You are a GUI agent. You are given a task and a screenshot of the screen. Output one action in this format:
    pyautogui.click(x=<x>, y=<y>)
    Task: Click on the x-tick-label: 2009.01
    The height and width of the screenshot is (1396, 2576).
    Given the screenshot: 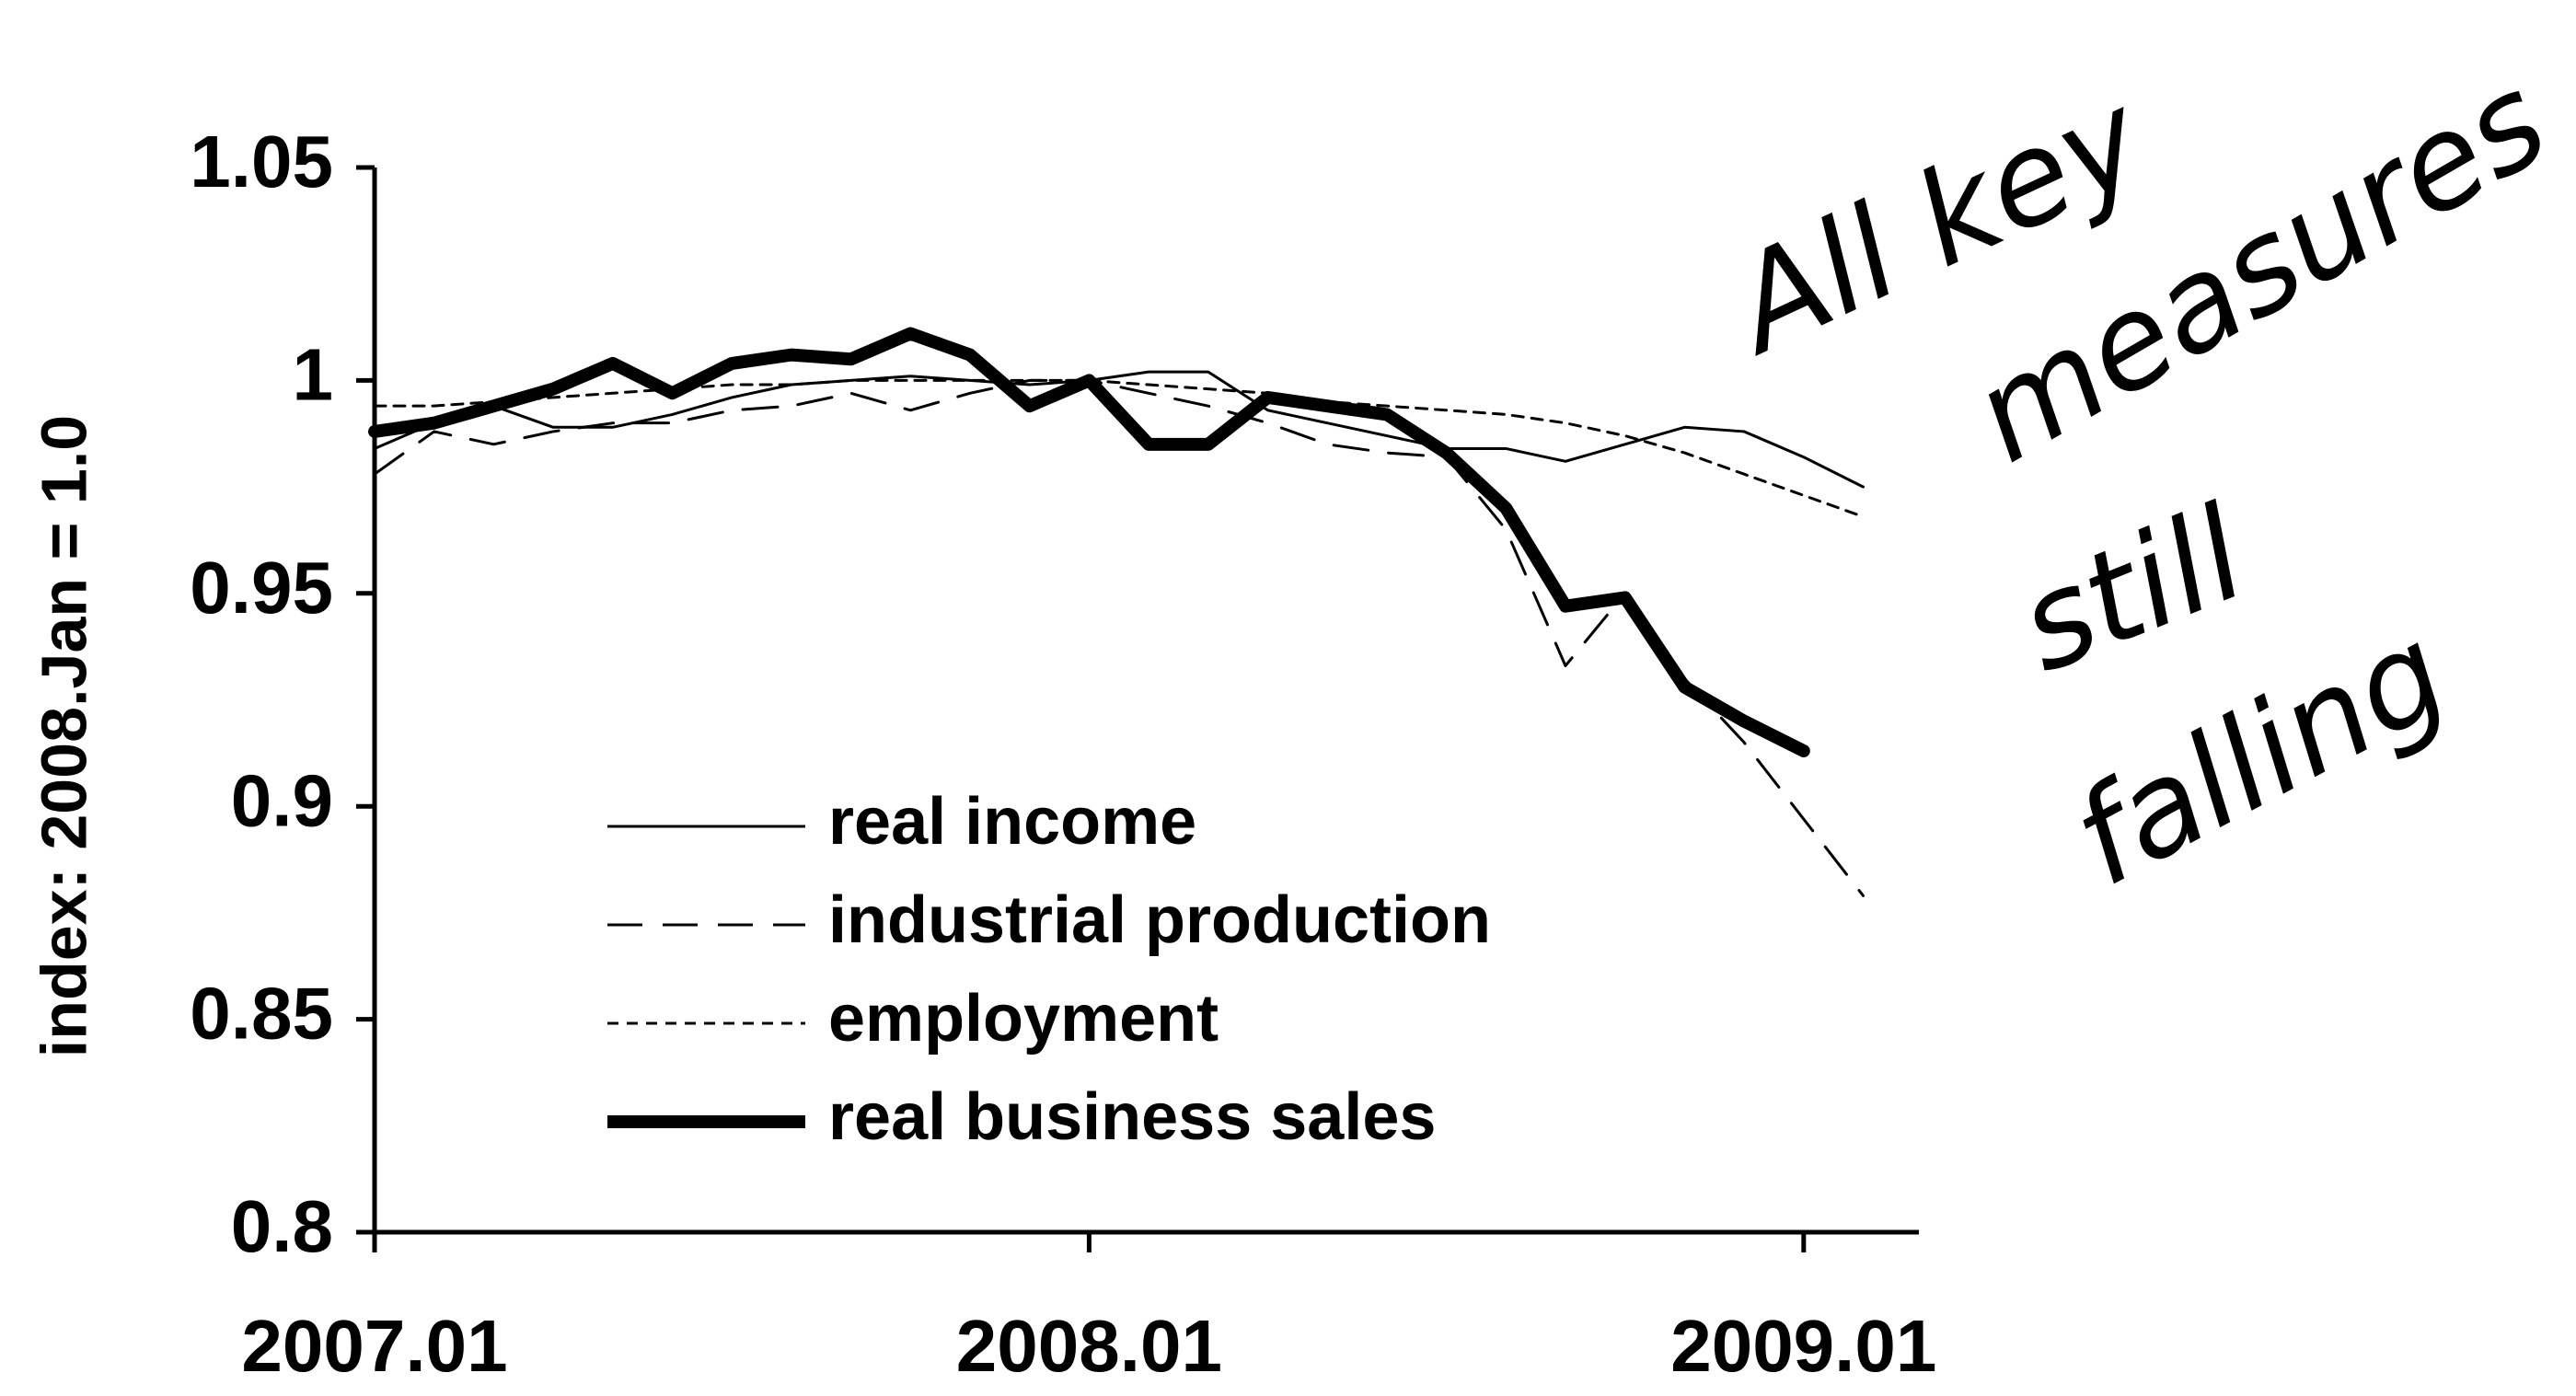 What is the action you would take?
    pyautogui.click(x=1803, y=1346)
    